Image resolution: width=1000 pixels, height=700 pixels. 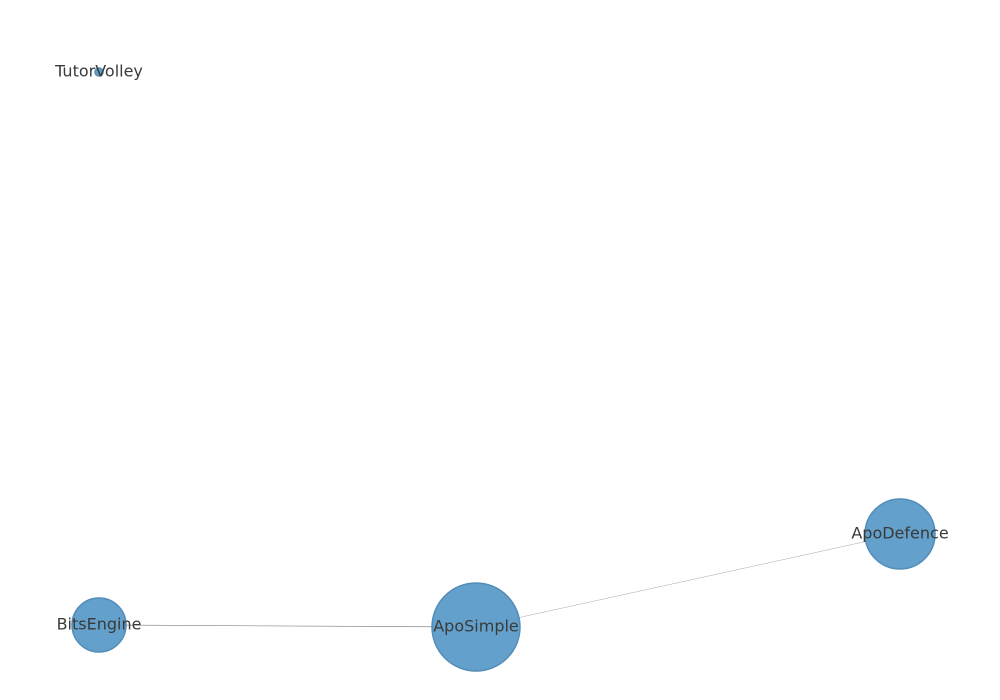 I want to click on node-tutorvolley: TutorVolley, so click(x=98, y=71).